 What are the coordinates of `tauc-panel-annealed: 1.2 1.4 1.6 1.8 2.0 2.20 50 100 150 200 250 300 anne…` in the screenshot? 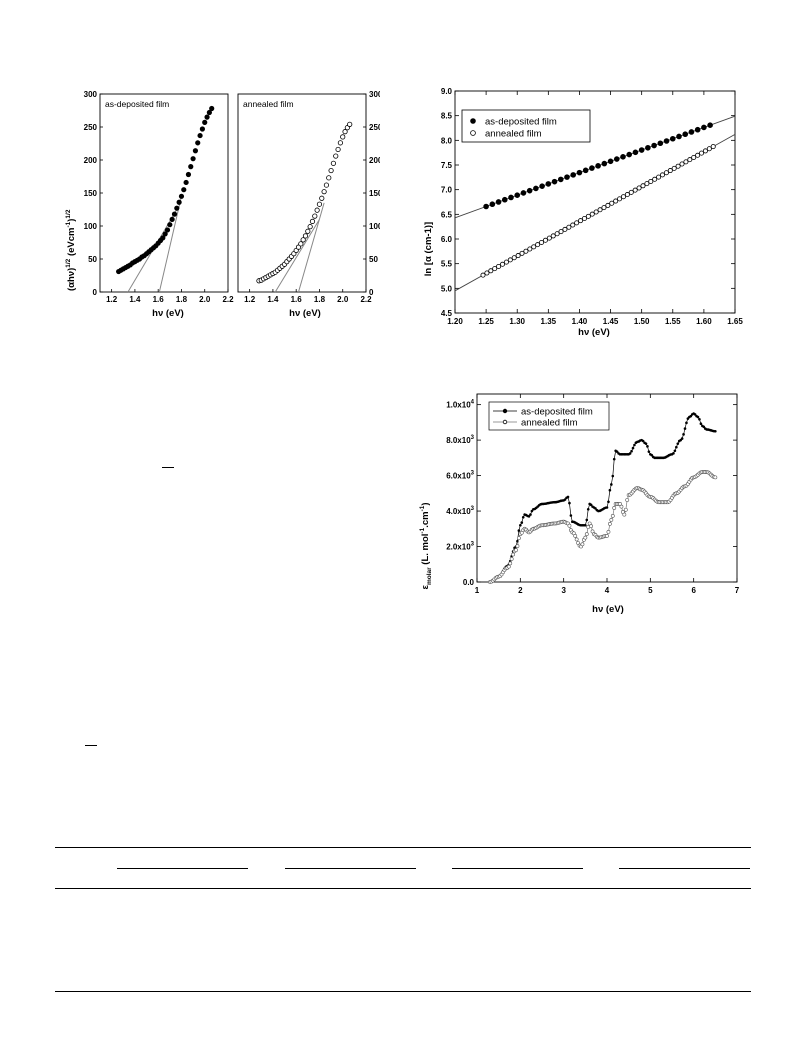 It's located at (310, 197).